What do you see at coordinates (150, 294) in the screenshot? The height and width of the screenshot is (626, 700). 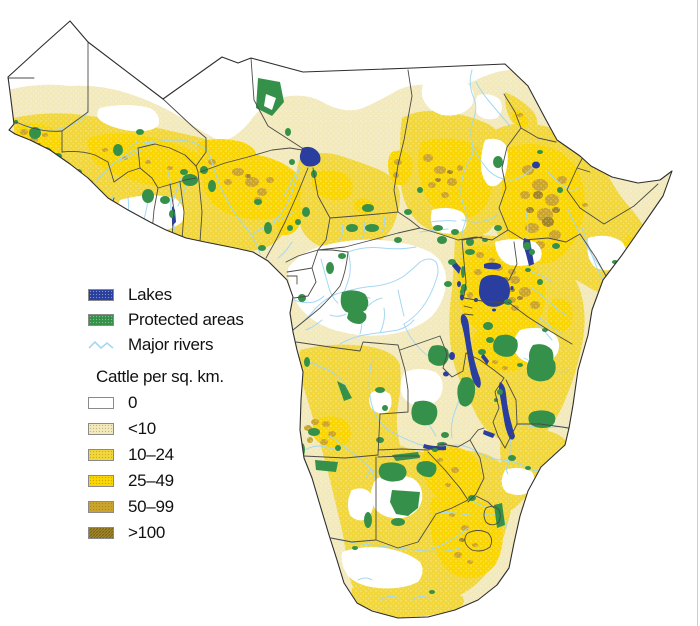 I see `lakes-label: Lakes` at bounding box center [150, 294].